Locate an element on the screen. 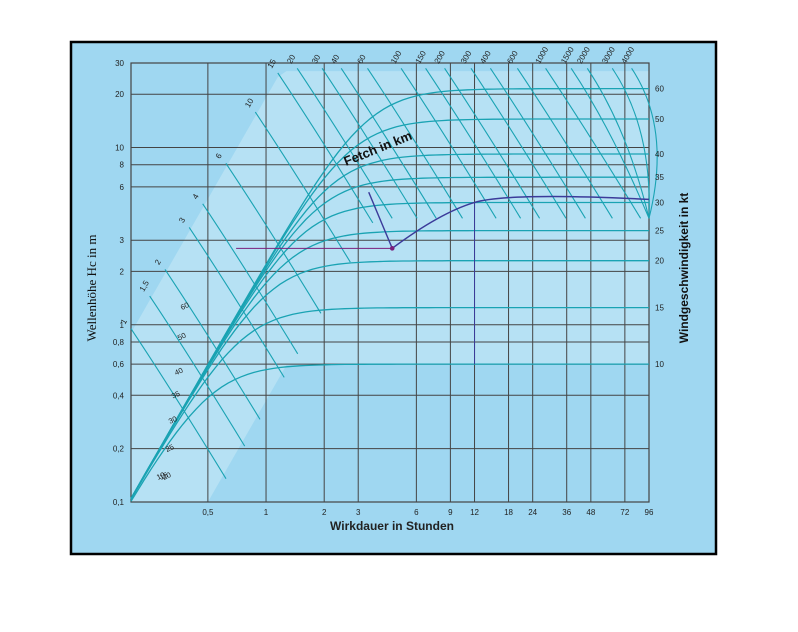  y-tick-label: 30 is located at coordinates (119, 63).